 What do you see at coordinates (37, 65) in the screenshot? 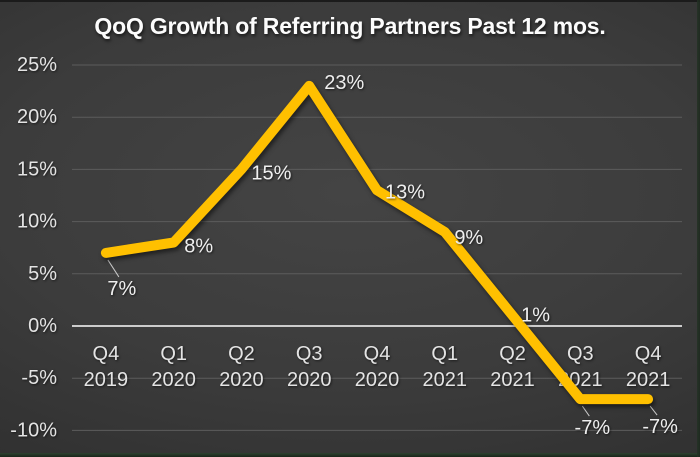
I see `y-axis-tick-label: 25%` at bounding box center [37, 65].